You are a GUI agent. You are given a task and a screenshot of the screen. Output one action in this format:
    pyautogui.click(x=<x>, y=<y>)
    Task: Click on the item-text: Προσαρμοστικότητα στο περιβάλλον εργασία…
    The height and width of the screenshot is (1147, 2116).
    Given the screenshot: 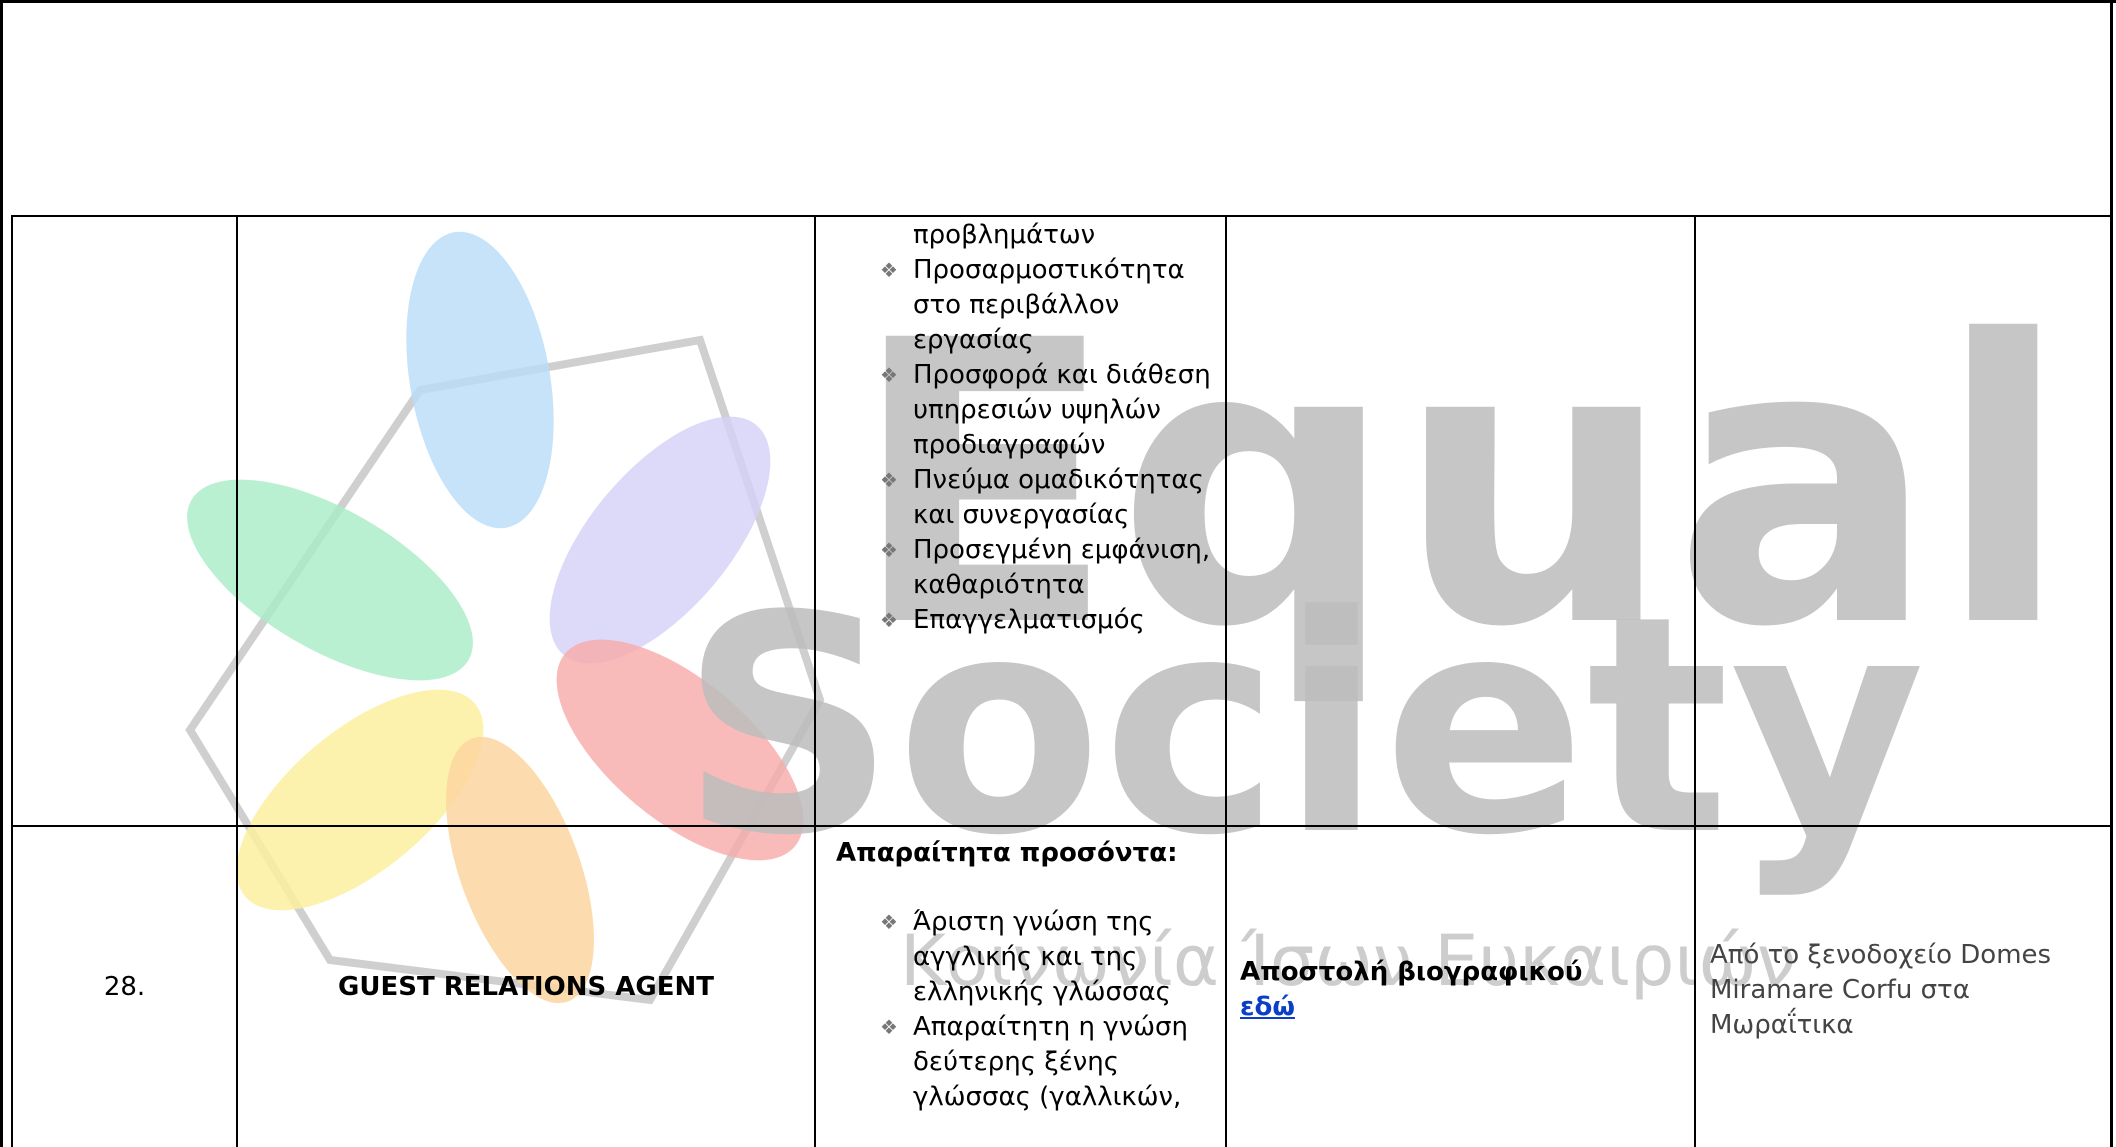 What is the action you would take?
    pyautogui.click(x=1049, y=305)
    